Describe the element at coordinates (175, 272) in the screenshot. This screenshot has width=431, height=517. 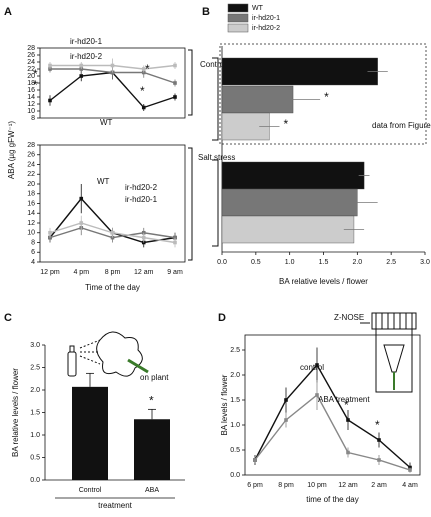
I see `x-tick-label: 9 am` at that location.